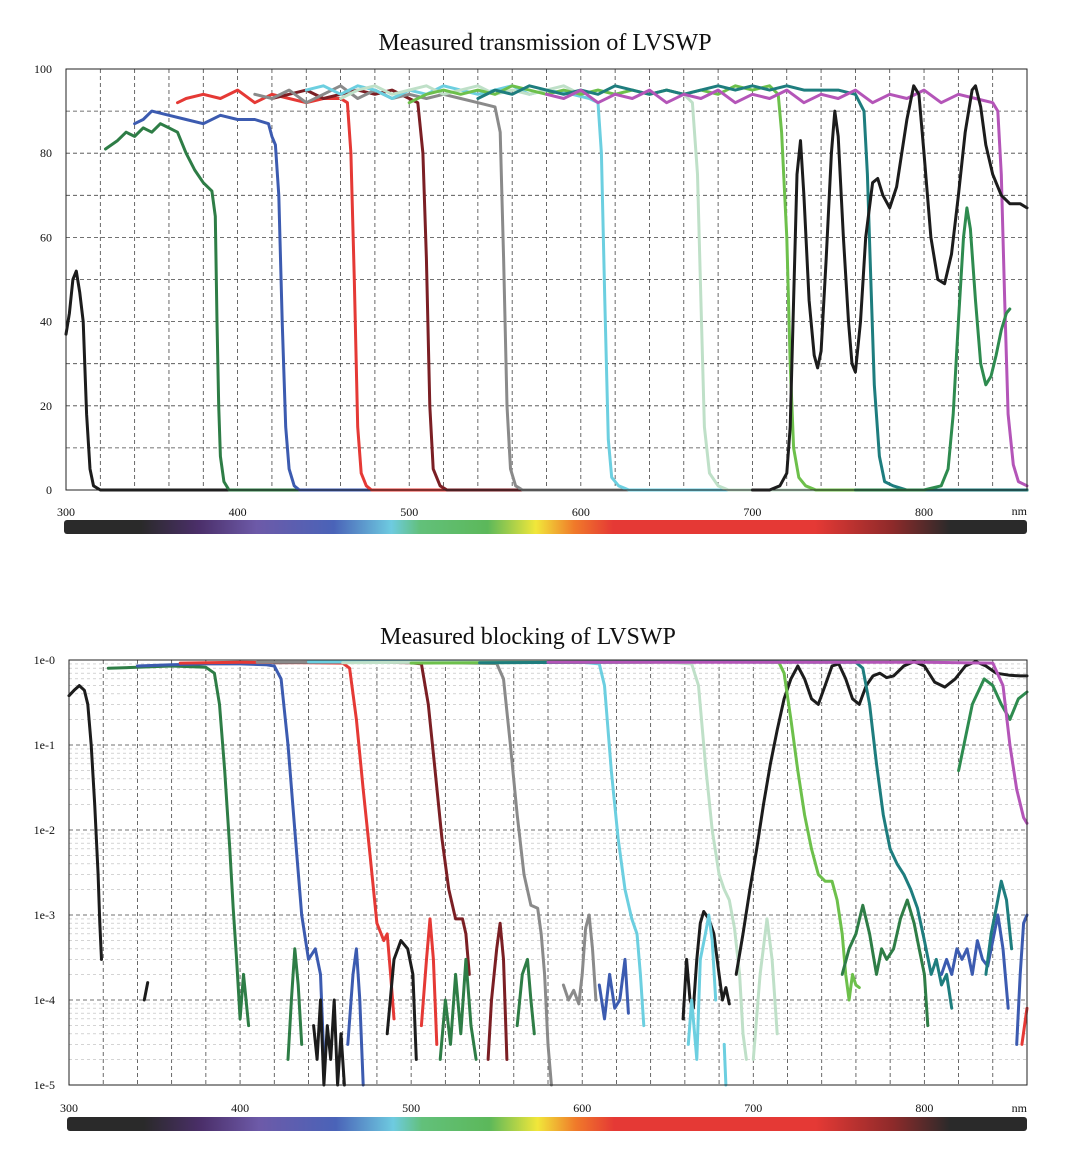 The width and height of the screenshot is (1075, 1172). Describe the element at coordinates (547, 1124) in the screenshot. I see `blocking-spectrum-bar` at that location.